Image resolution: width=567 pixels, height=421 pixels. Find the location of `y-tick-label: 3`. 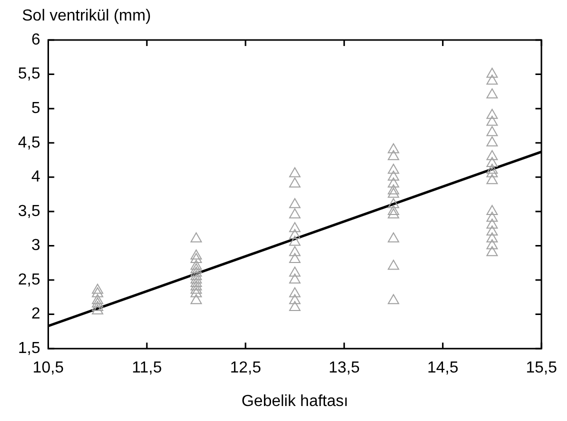

y-tick-label: 3 is located at coordinates (35, 245).